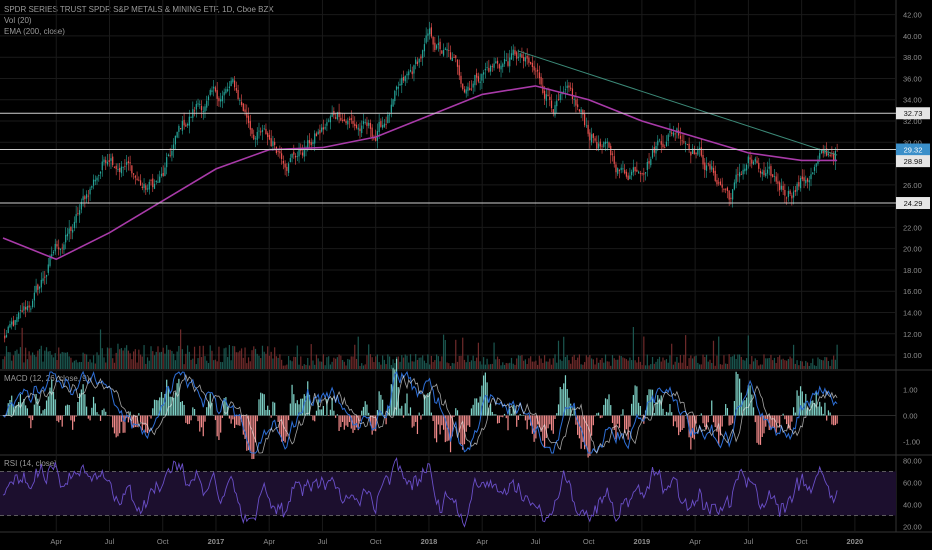 Image resolution: width=932 pixels, height=550 pixels. Describe the element at coordinates (18, 20) in the screenshot. I see `volume-indicator-label: Vol (20)` at that location.